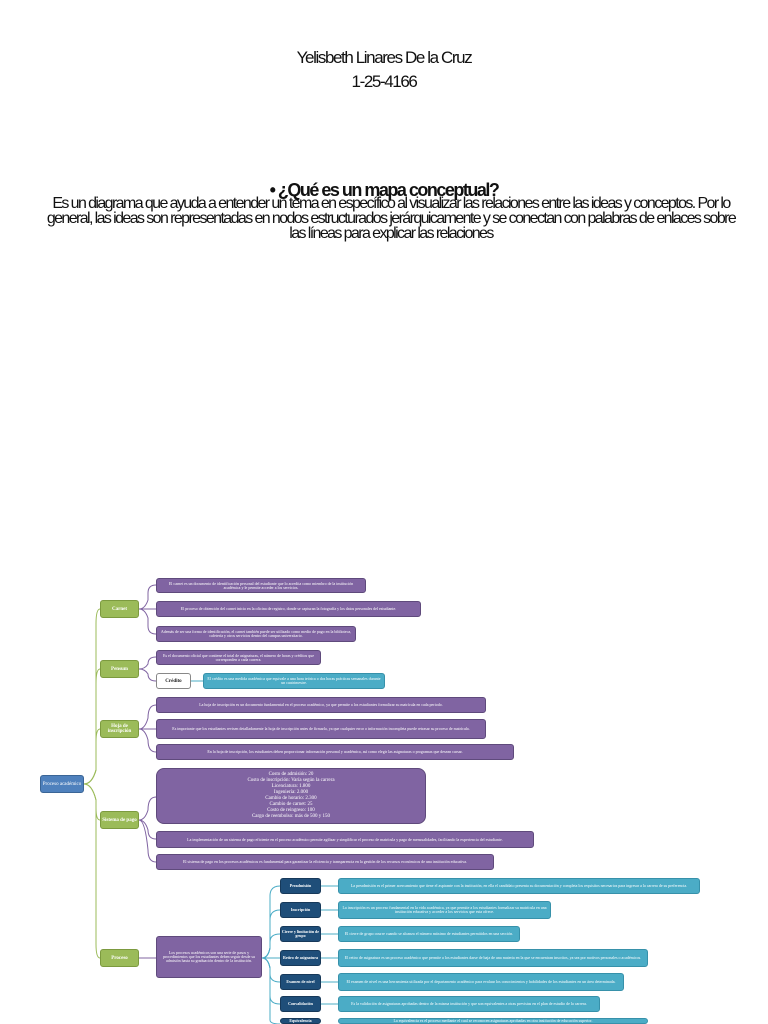  Describe the element at coordinates (119, 669) in the screenshot. I see `node-pensum: Pensum` at that location.